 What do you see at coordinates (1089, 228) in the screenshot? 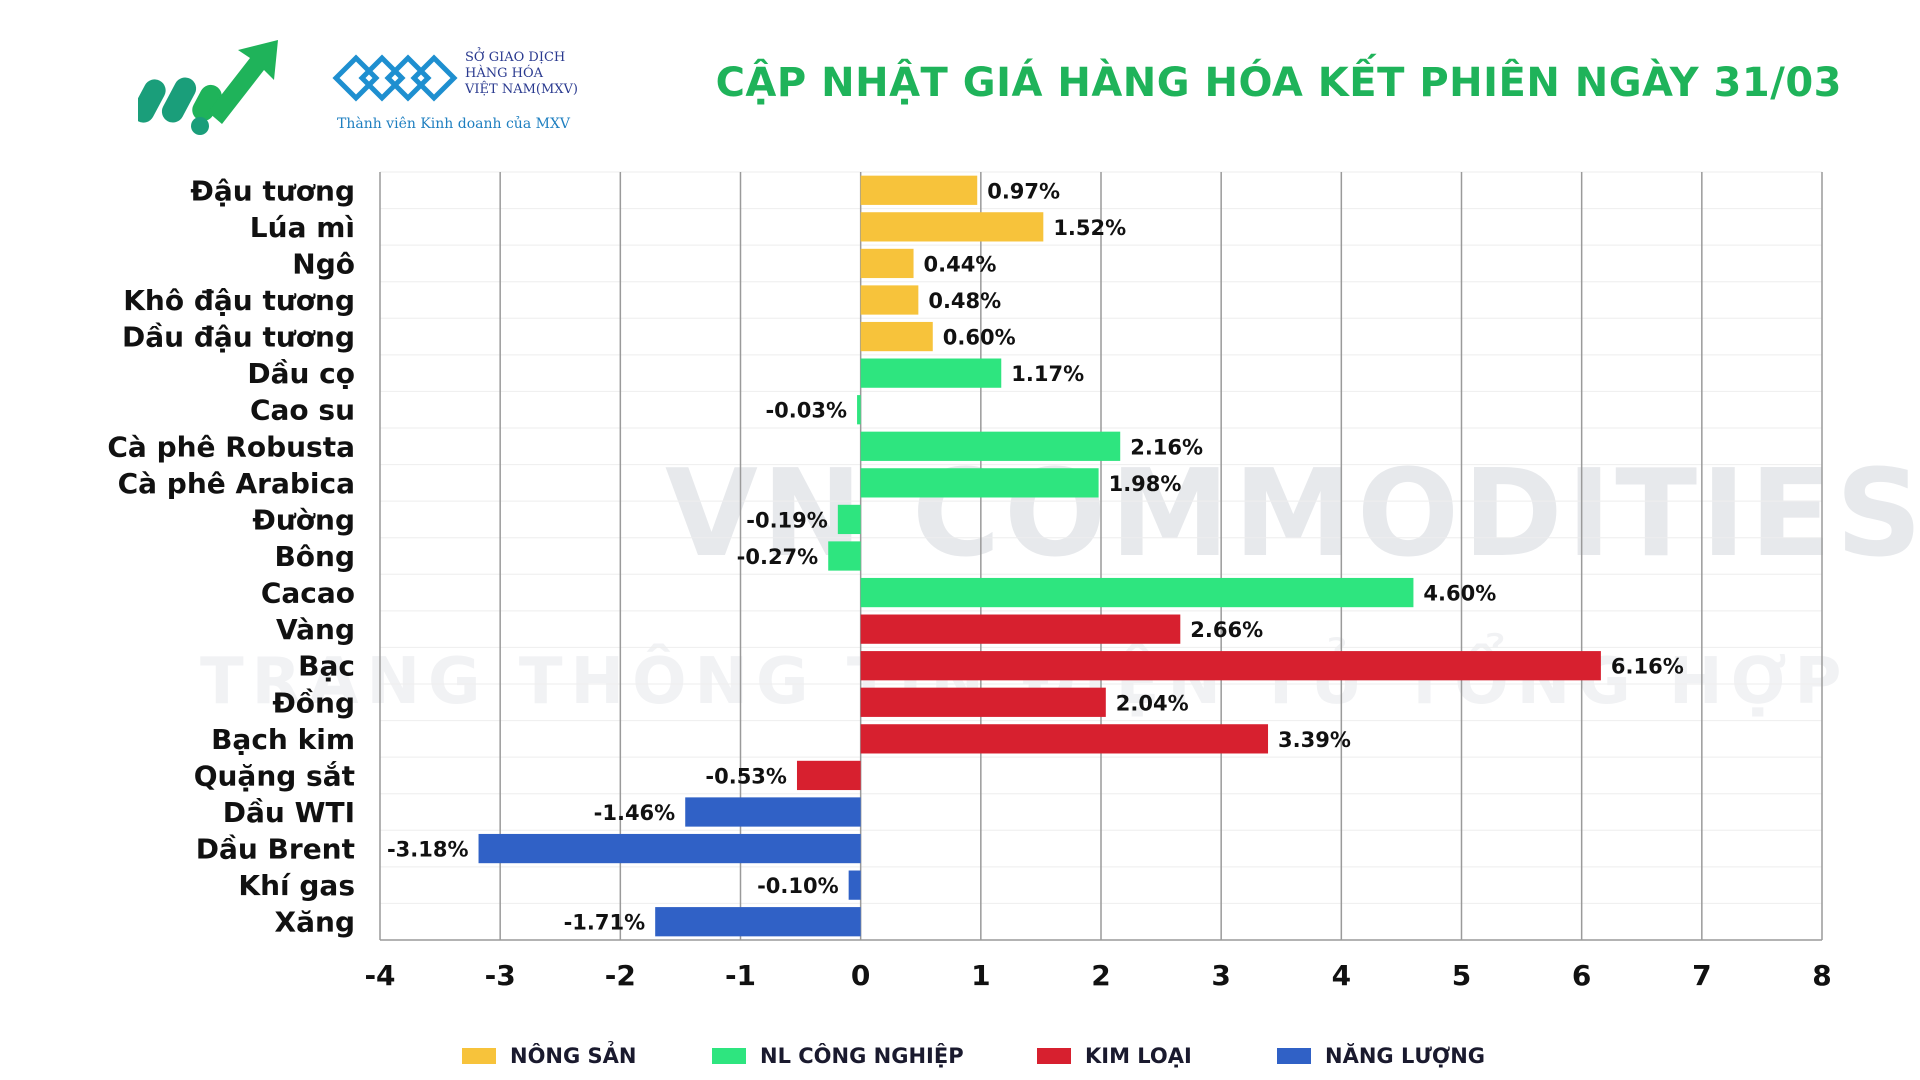
I see `data-label: 1.52%` at bounding box center [1089, 228].